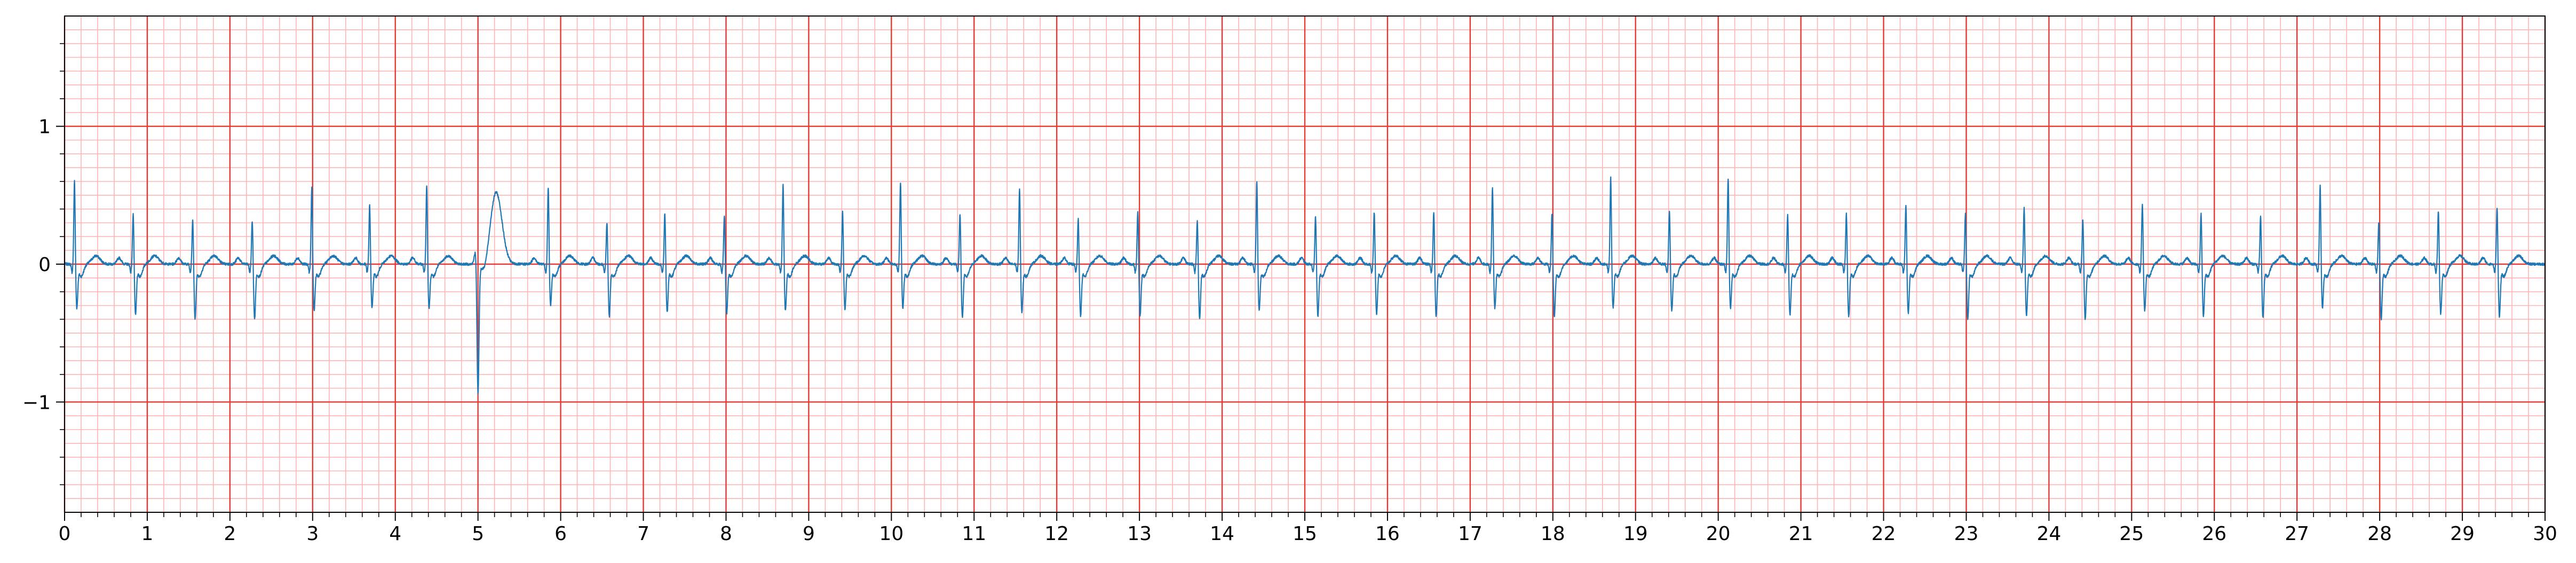  What do you see at coordinates (478, 534) in the screenshot?
I see `x-tick-label: 5` at bounding box center [478, 534].